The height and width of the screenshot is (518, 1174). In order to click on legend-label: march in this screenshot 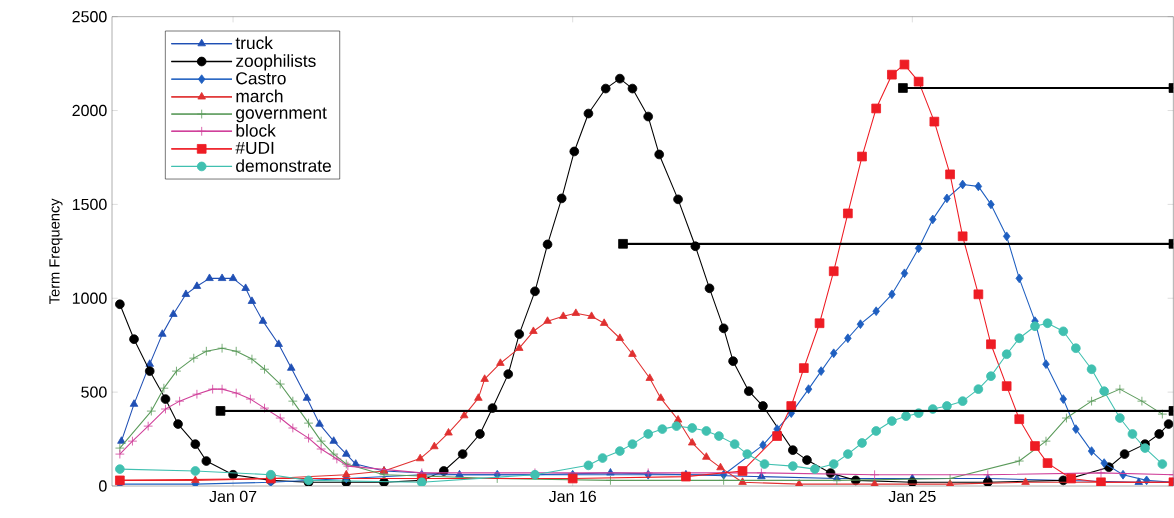, I will do `click(259, 96)`.